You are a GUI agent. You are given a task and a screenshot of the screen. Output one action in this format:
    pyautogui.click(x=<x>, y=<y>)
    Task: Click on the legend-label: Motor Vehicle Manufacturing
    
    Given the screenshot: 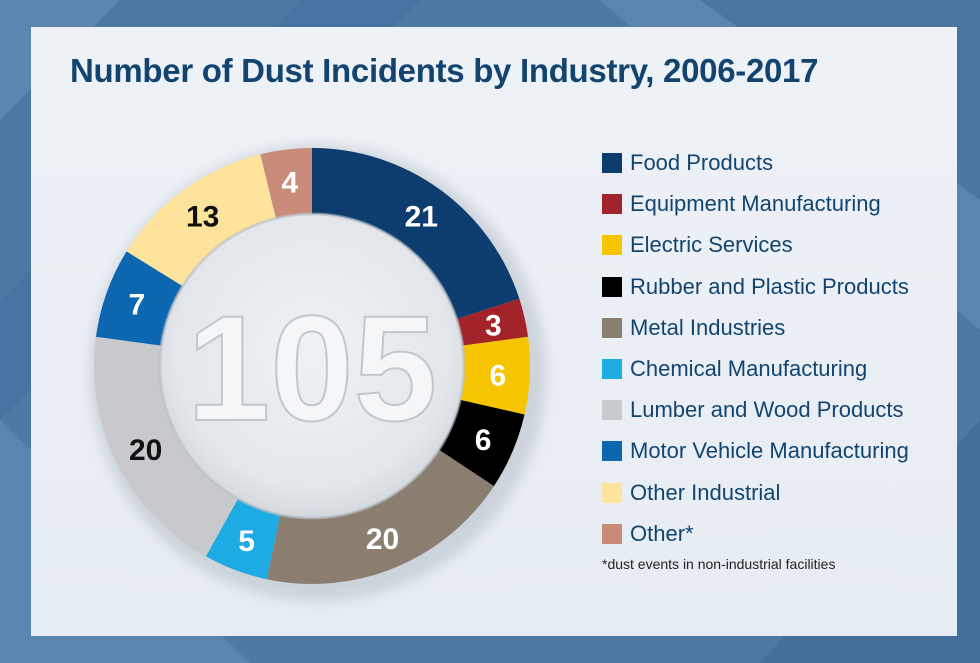 What is the action you would take?
    pyautogui.click(x=769, y=451)
    